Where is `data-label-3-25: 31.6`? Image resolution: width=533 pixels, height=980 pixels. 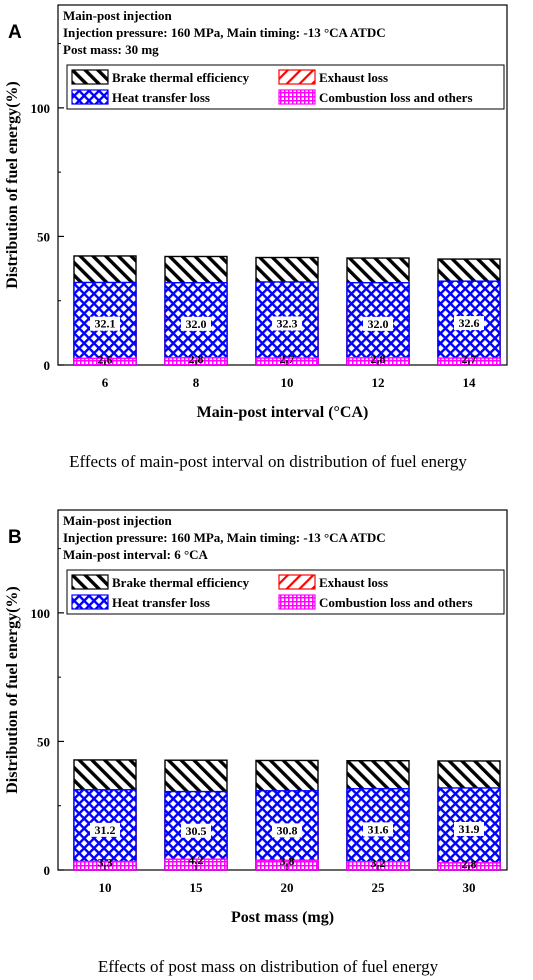
data-label-3-25: 31.6 is located at coordinates (378, 829).